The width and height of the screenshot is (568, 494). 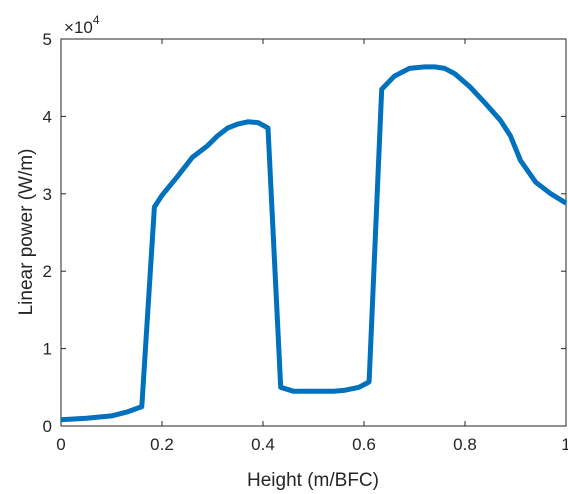 What do you see at coordinates (60, 444) in the screenshot?
I see `x-tick-label: 0` at bounding box center [60, 444].